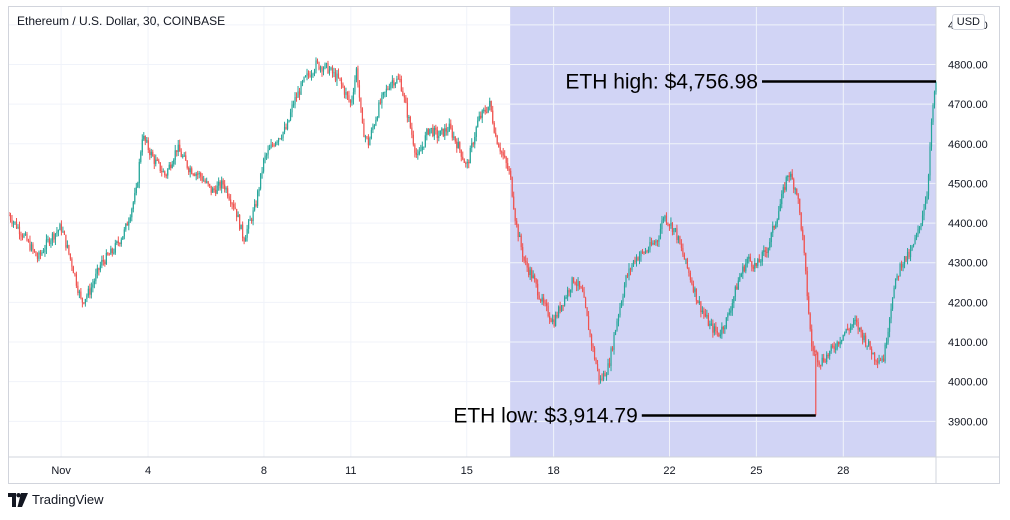  I want to click on tradingview-branding: TradingView, so click(56, 499).